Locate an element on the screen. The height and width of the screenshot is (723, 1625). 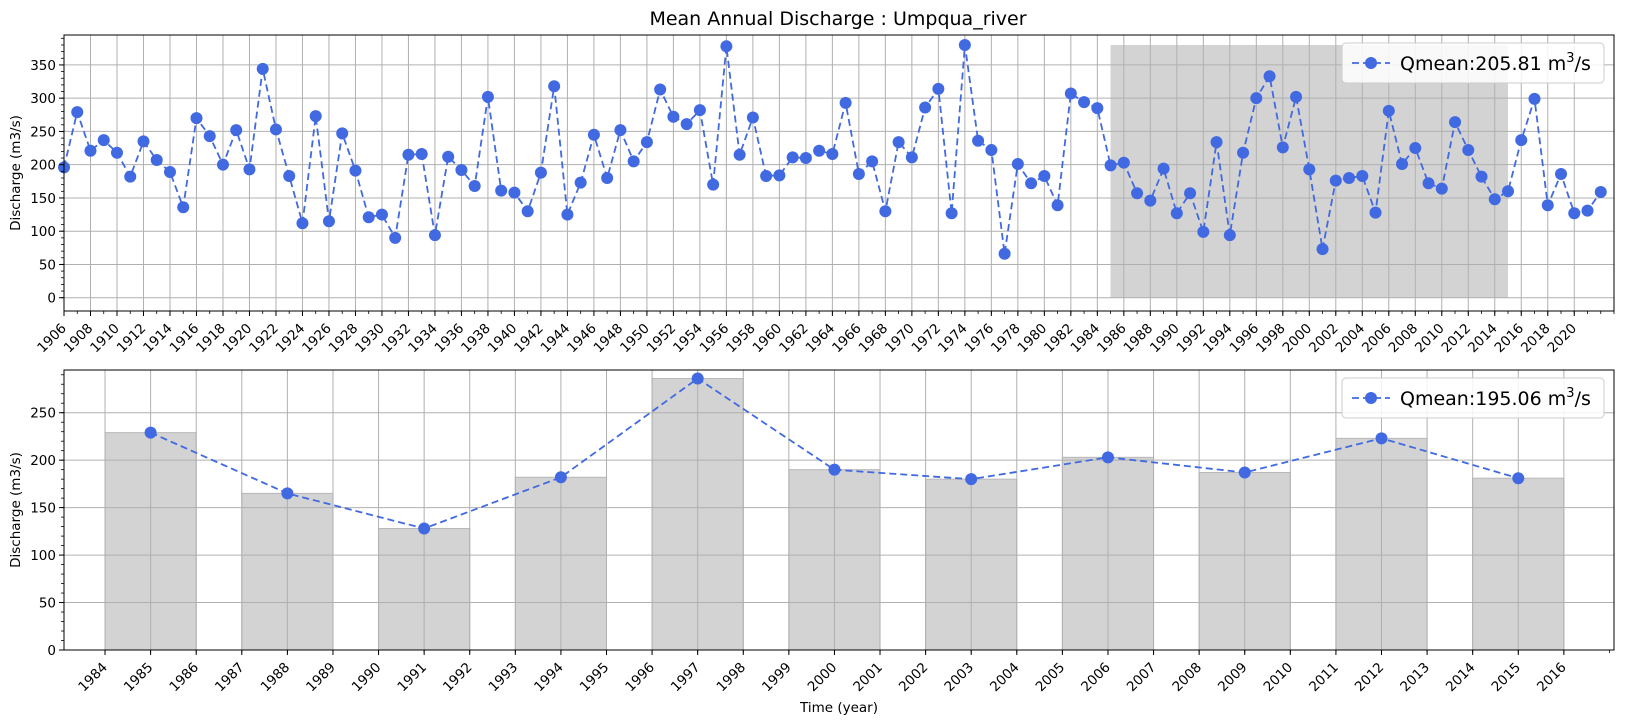
x-tick-label: 1916 is located at coordinates (185, 339).